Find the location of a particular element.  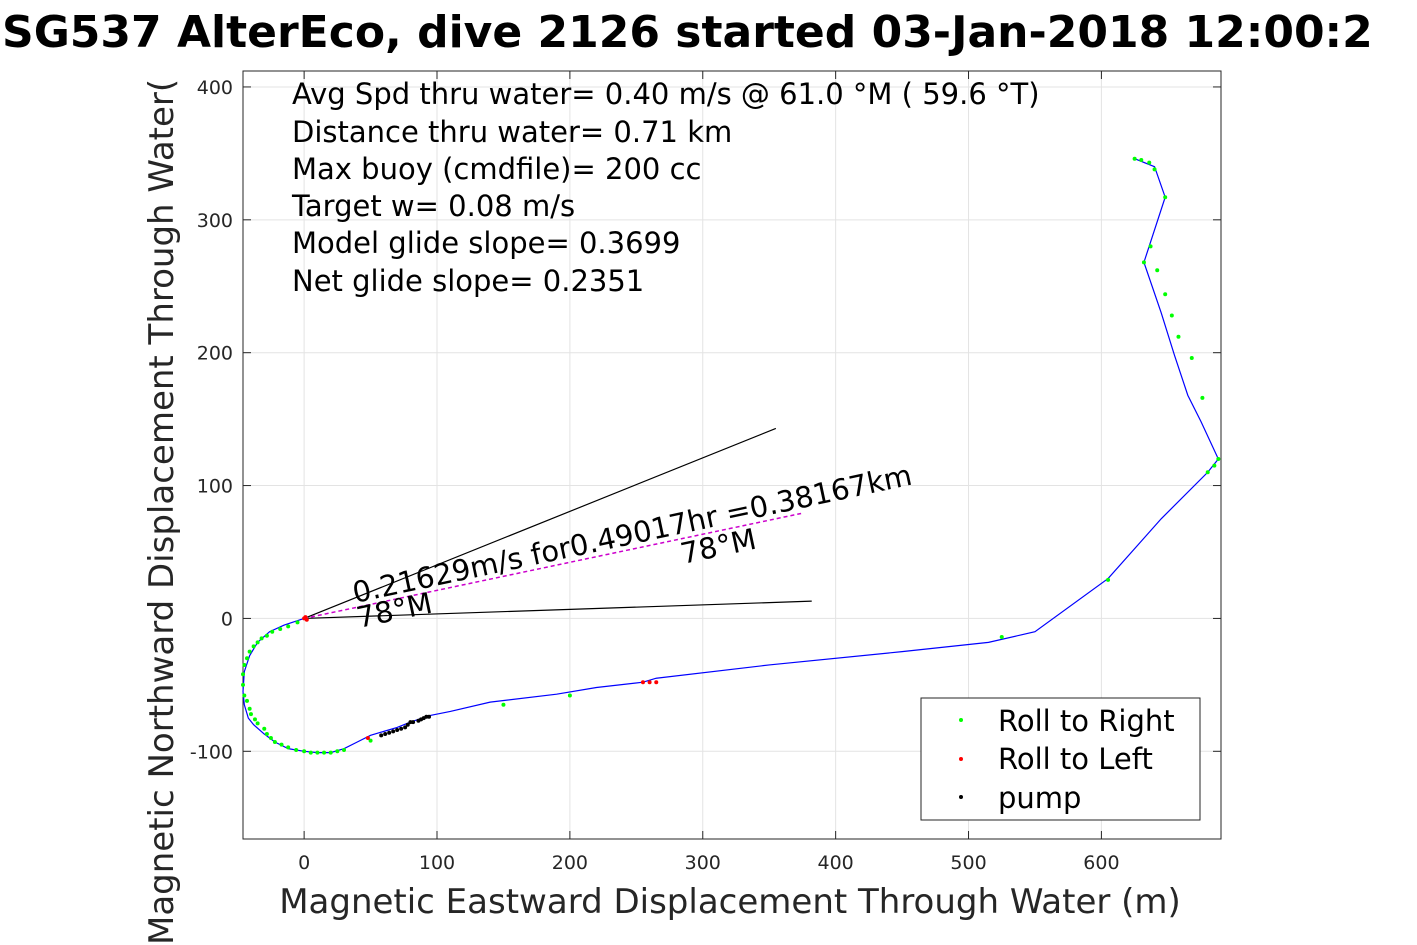

x-tick-label: 300 is located at coordinates (703, 863).